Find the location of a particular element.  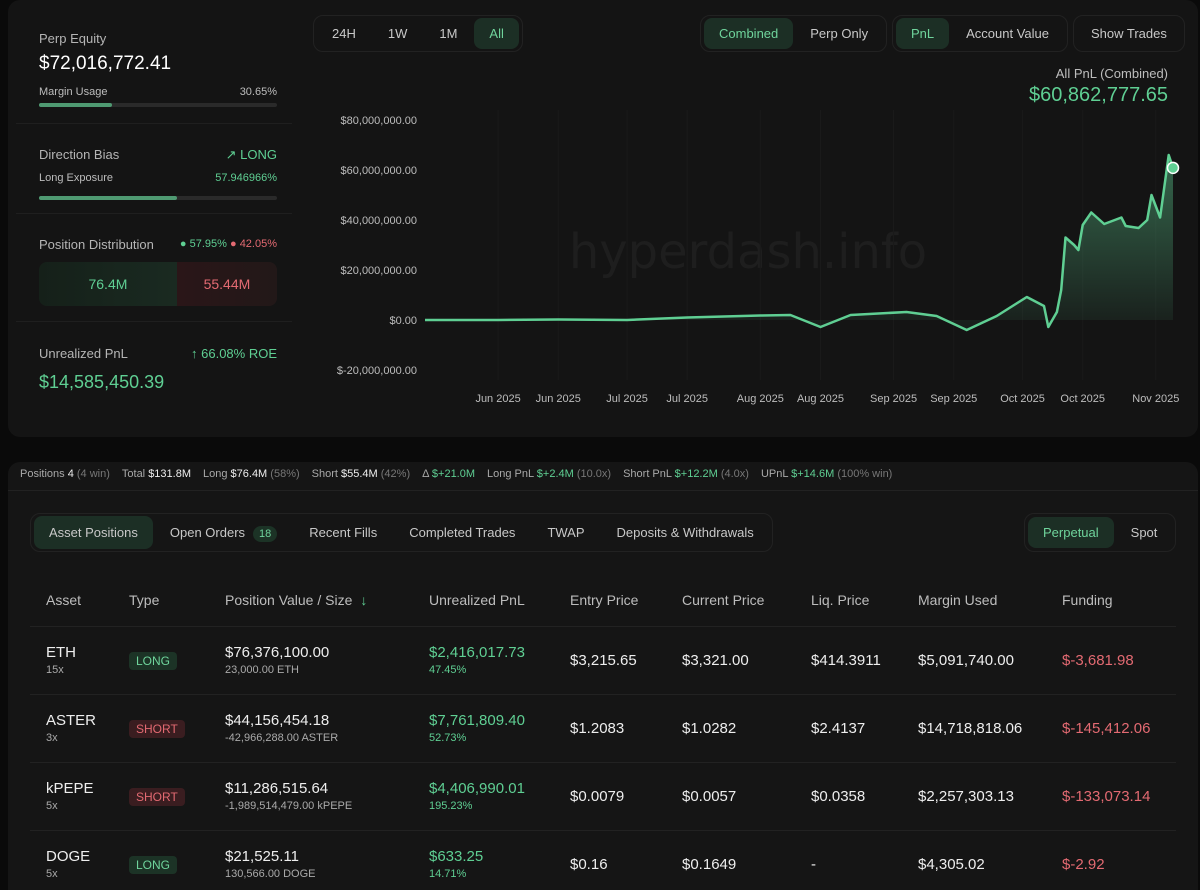

cell: $4,305.02 is located at coordinates (951, 864).